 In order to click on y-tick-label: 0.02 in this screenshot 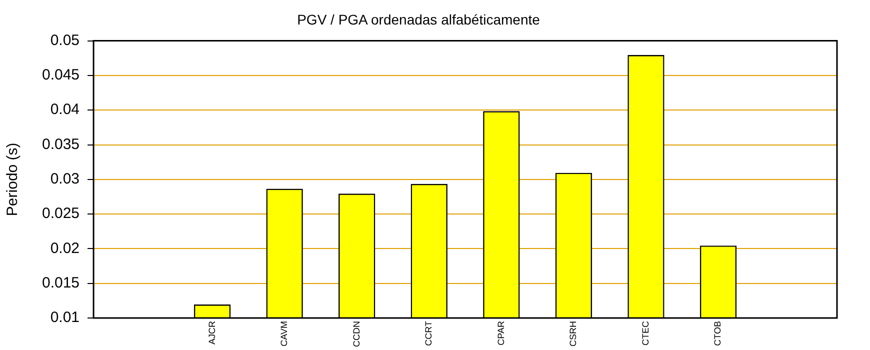, I will do `click(65, 248)`.